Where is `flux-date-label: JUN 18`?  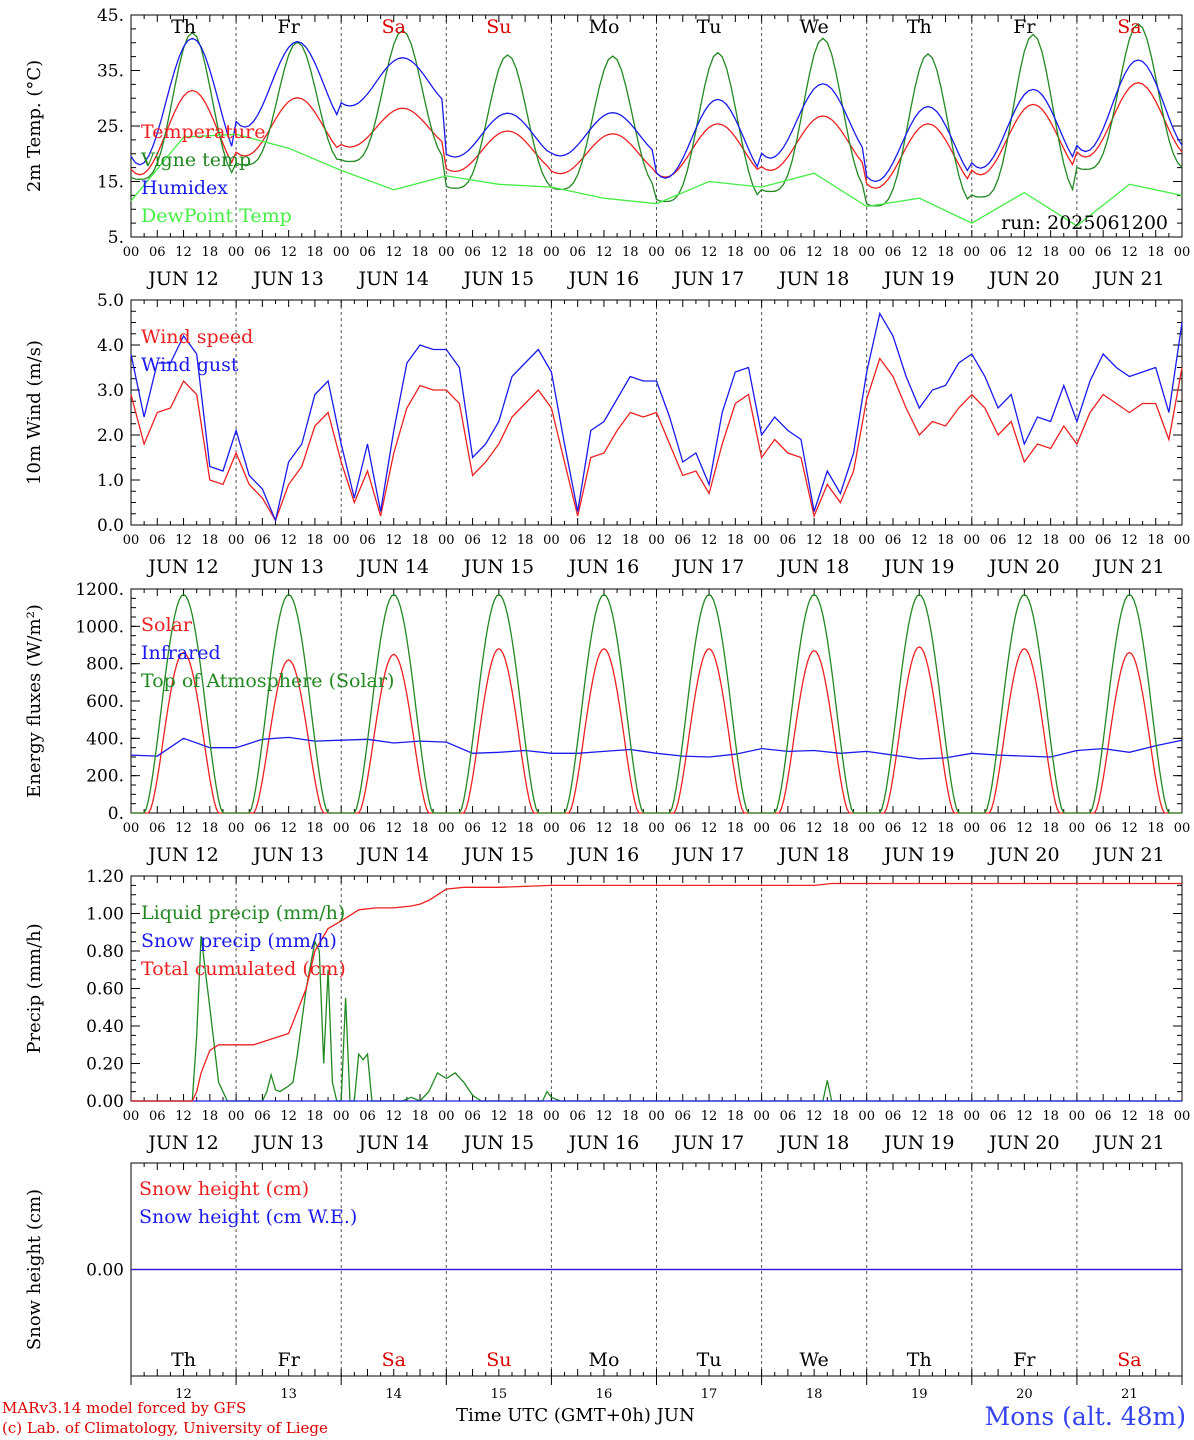
flux-date-label: JUN 18 is located at coordinates (813, 855).